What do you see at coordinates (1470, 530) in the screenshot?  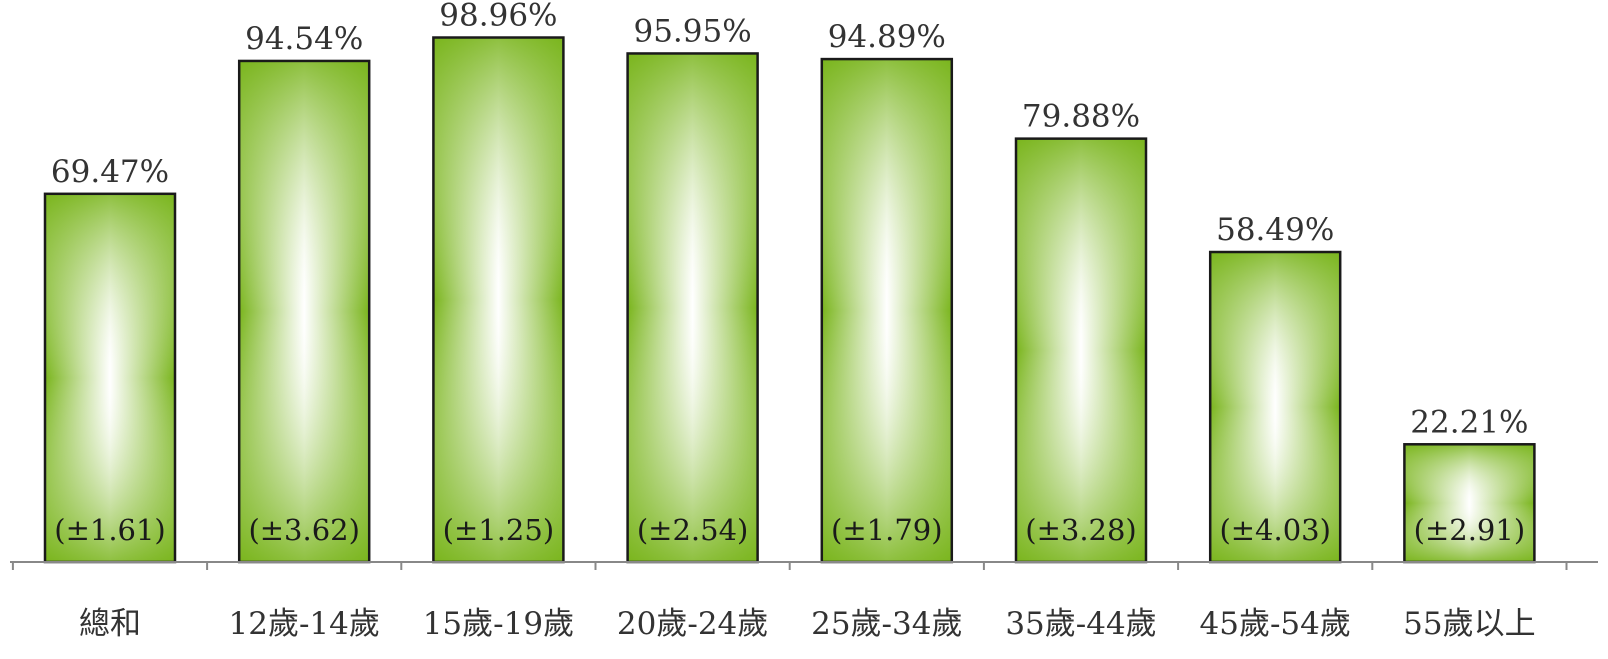 I see `error-margin-label: (±2.91)` at bounding box center [1470, 530].